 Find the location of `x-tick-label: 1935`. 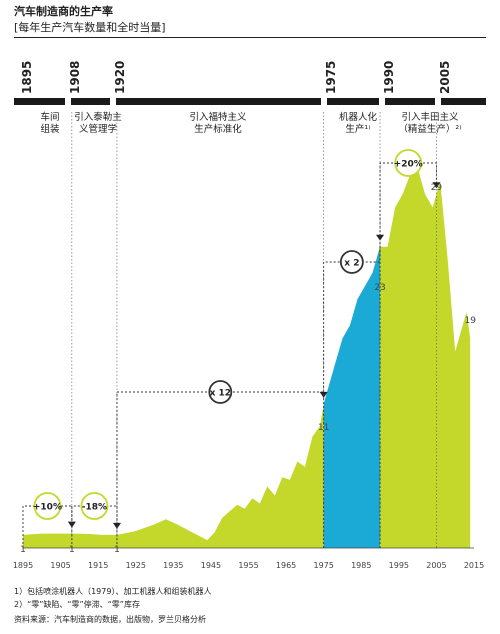

x-tick-label: 1935 is located at coordinates (173, 565).